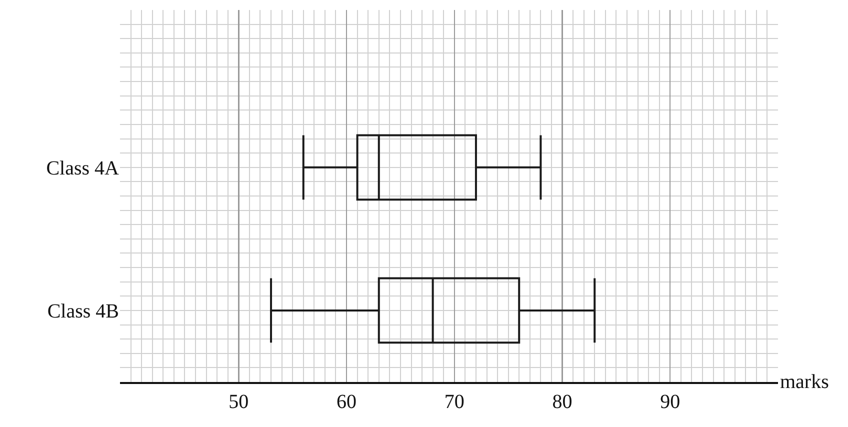 The width and height of the screenshot is (848, 427). I want to click on x-tick-label: 70, so click(454, 402).